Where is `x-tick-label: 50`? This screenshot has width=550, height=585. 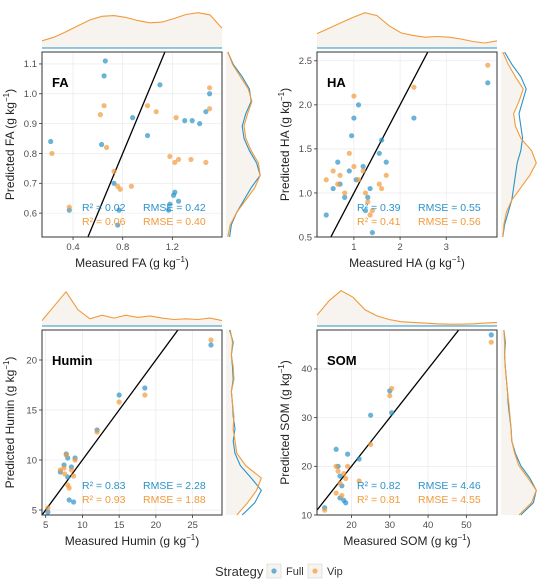
x-tick-label: 50 is located at coordinates (466, 525).